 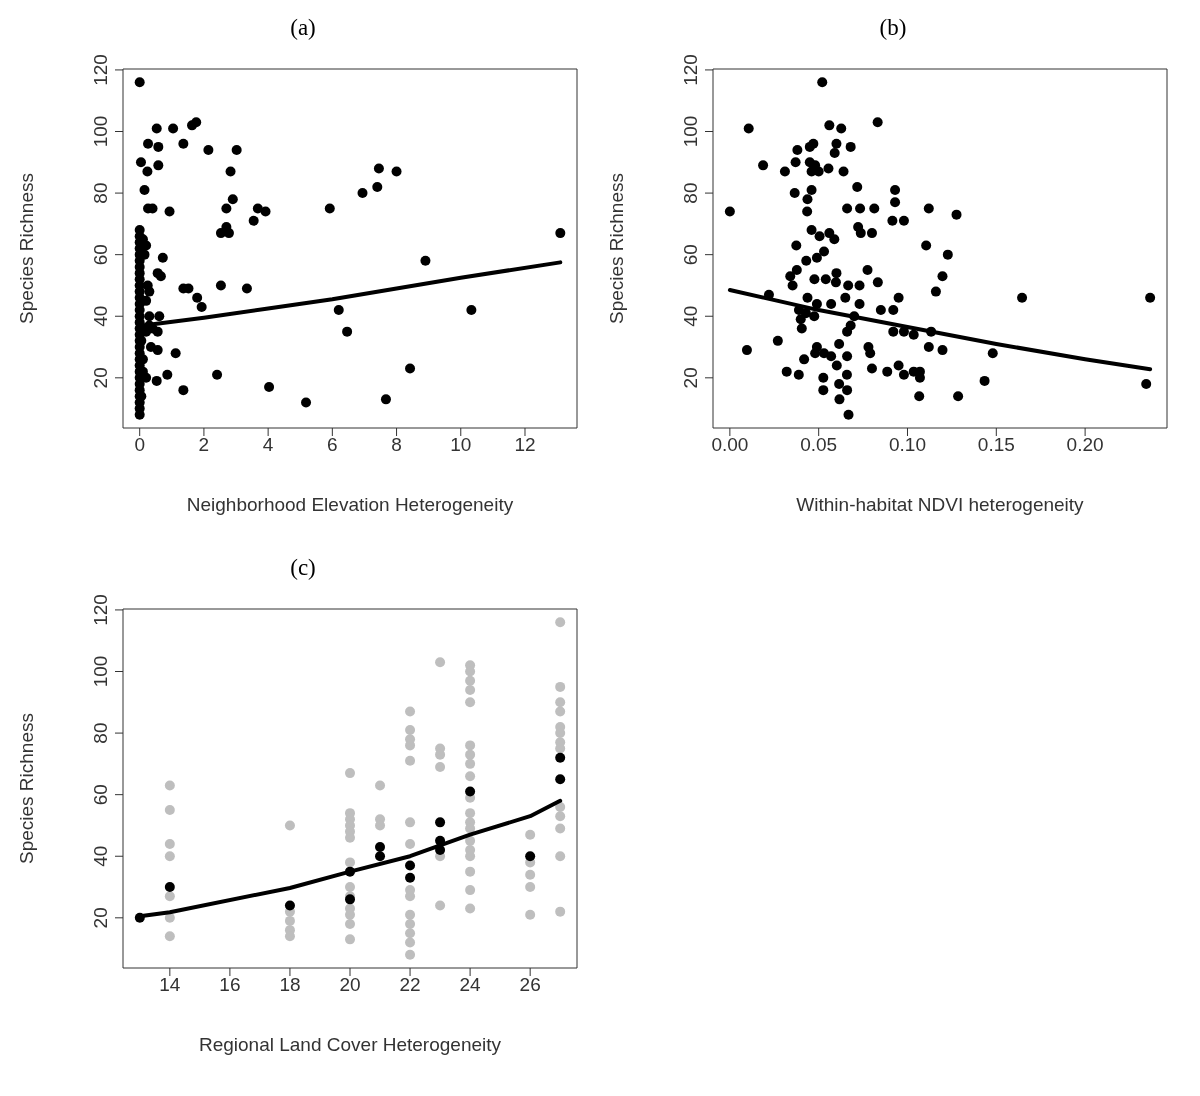 What do you see at coordinates (907, 445) in the screenshot?
I see `x-tick-label: 0.10` at bounding box center [907, 445].